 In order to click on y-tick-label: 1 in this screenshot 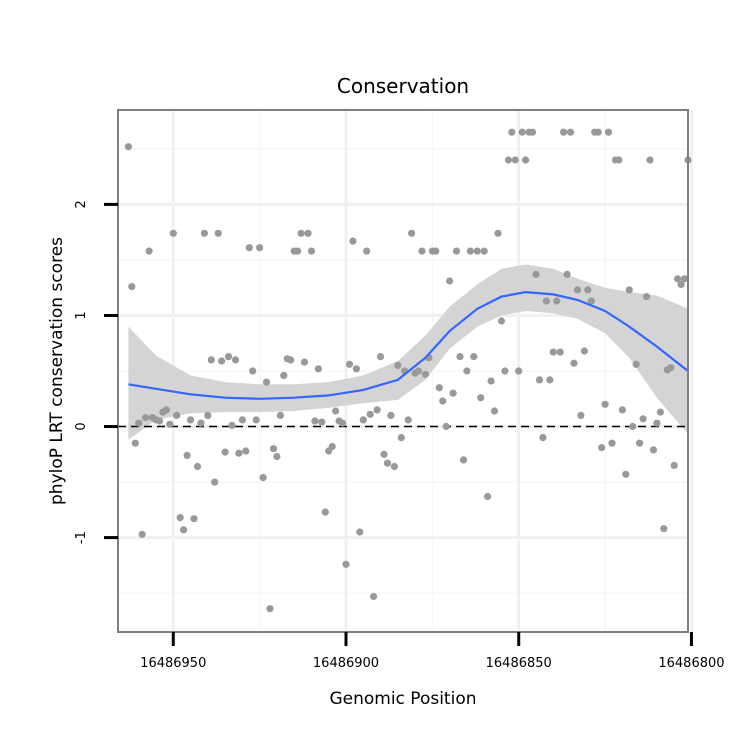, I will do `click(81, 315)`.